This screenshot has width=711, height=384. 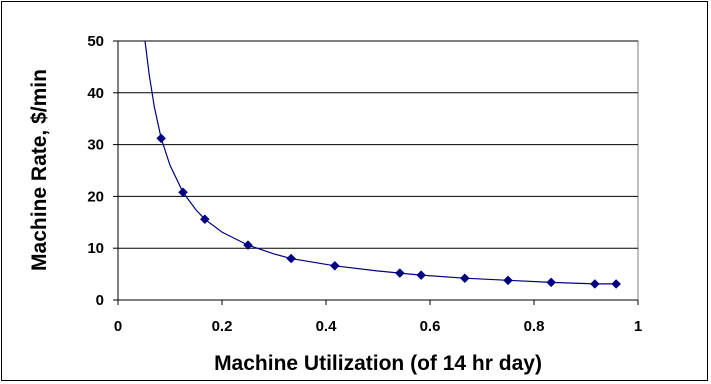 I want to click on y-tick-label: 30, so click(x=95, y=145).